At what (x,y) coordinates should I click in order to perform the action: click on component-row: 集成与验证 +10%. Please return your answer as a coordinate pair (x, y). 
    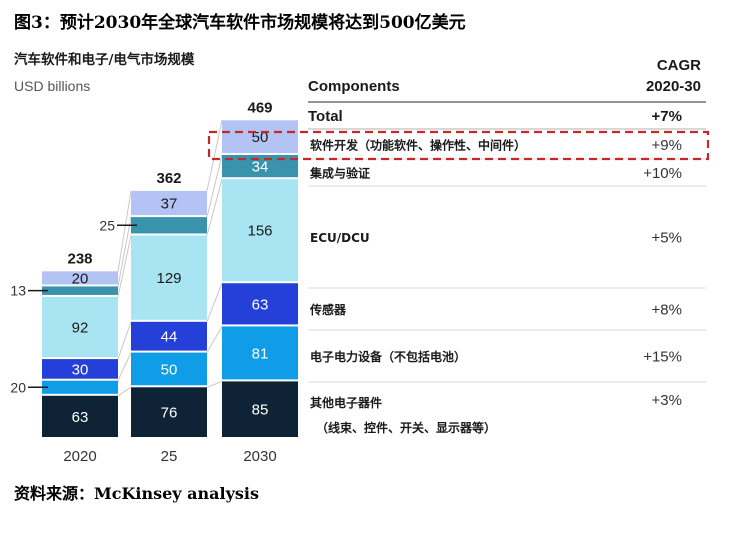
    Looking at the image, I should click on (507, 176).